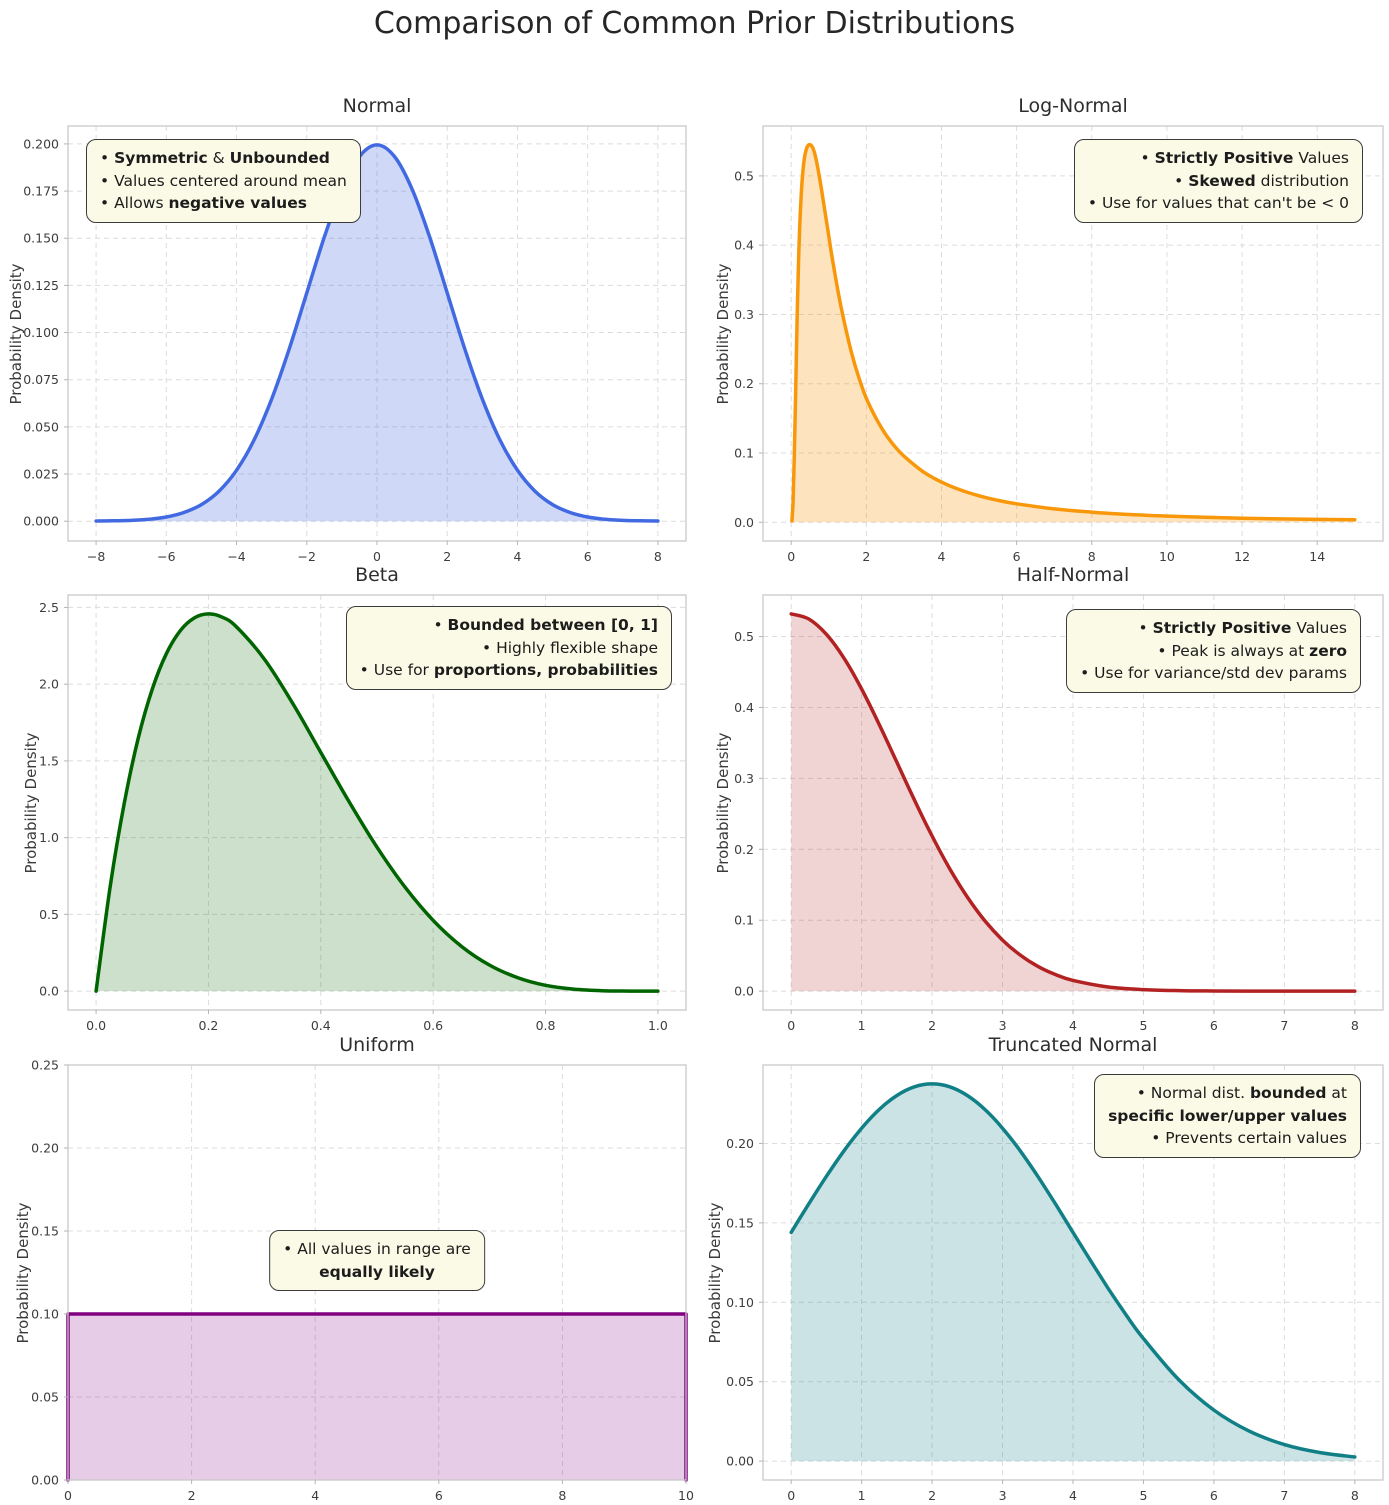 The height and width of the screenshot is (1505, 1389). What do you see at coordinates (377, 106) in the screenshot?
I see `subplot-title: Normal` at bounding box center [377, 106].